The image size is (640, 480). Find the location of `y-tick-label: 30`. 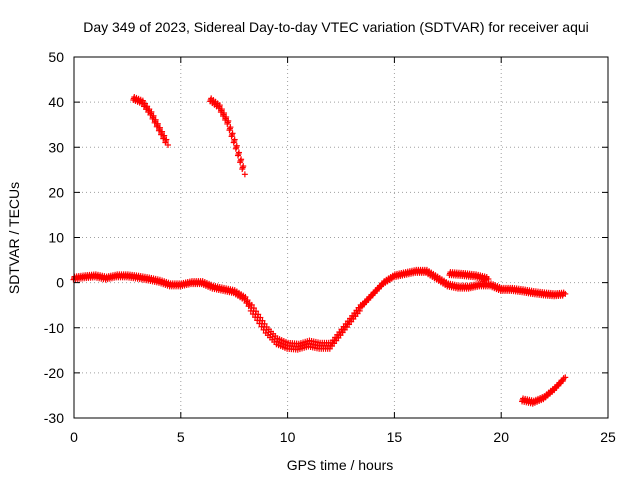

y-tick-label: 30 is located at coordinates (56, 147).